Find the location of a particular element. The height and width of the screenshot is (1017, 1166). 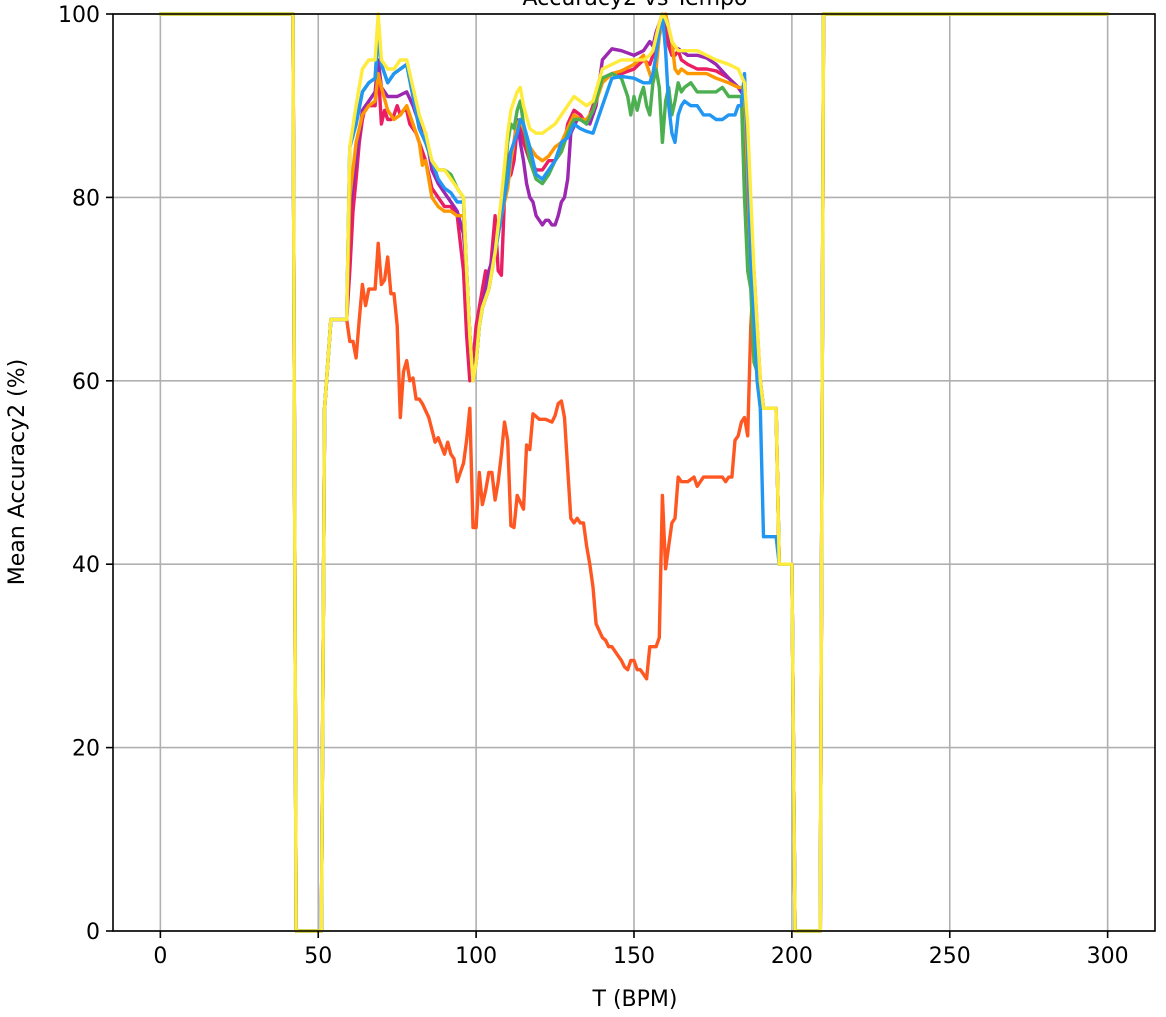

chart-title: Accuracy2 vs Tempo is located at coordinates (635, 5).